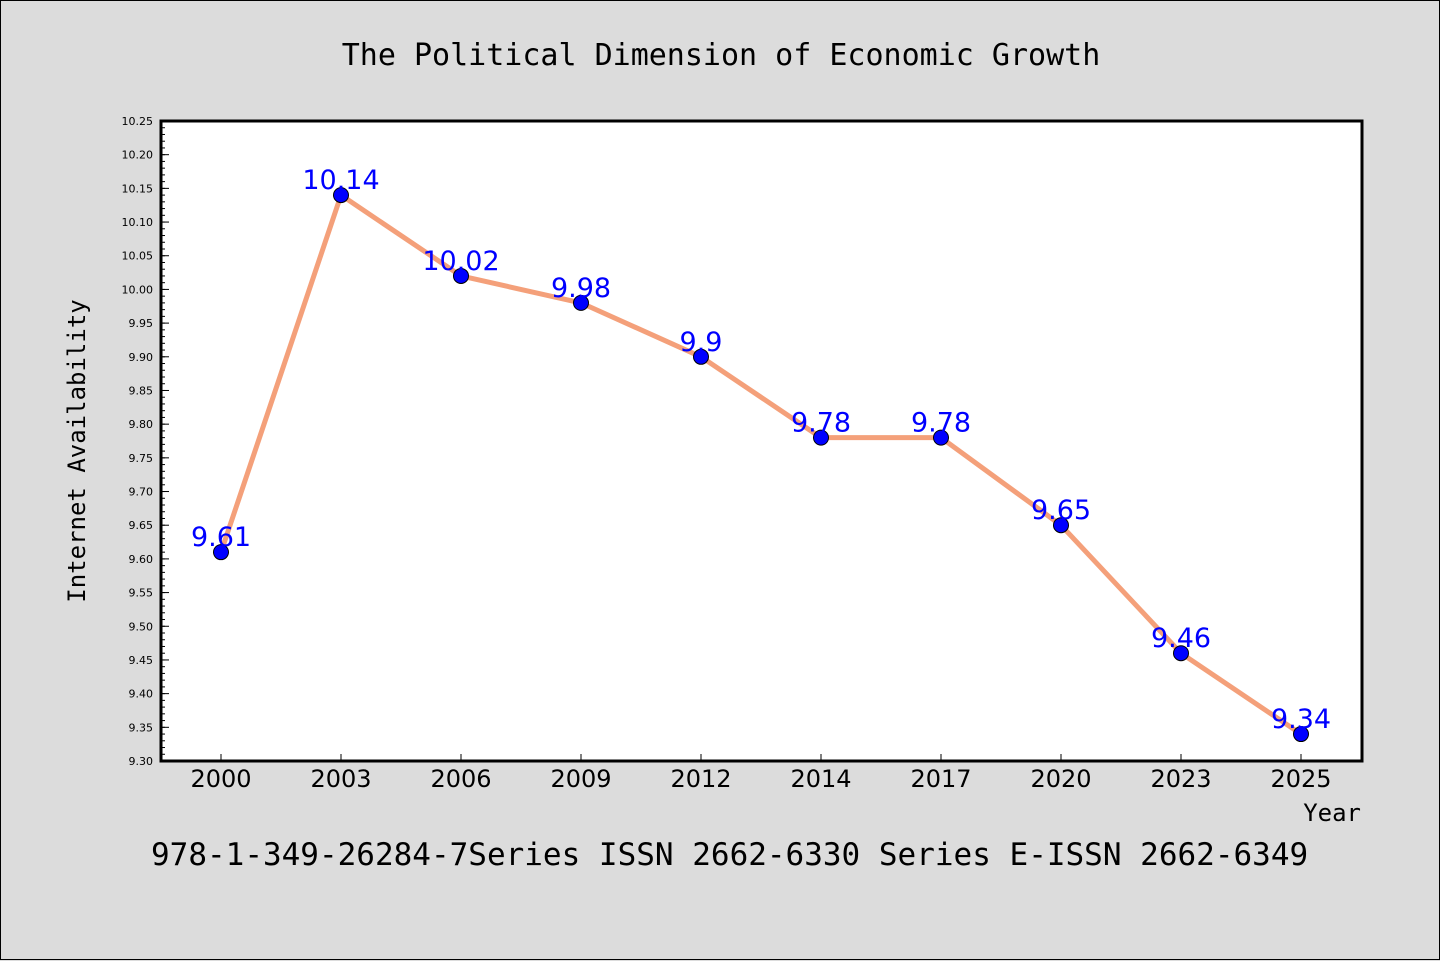  What do you see at coordinates (138, 121) in the screenshot?
I see `y-tick-label: 10.25` at bounding box center [138, 121].